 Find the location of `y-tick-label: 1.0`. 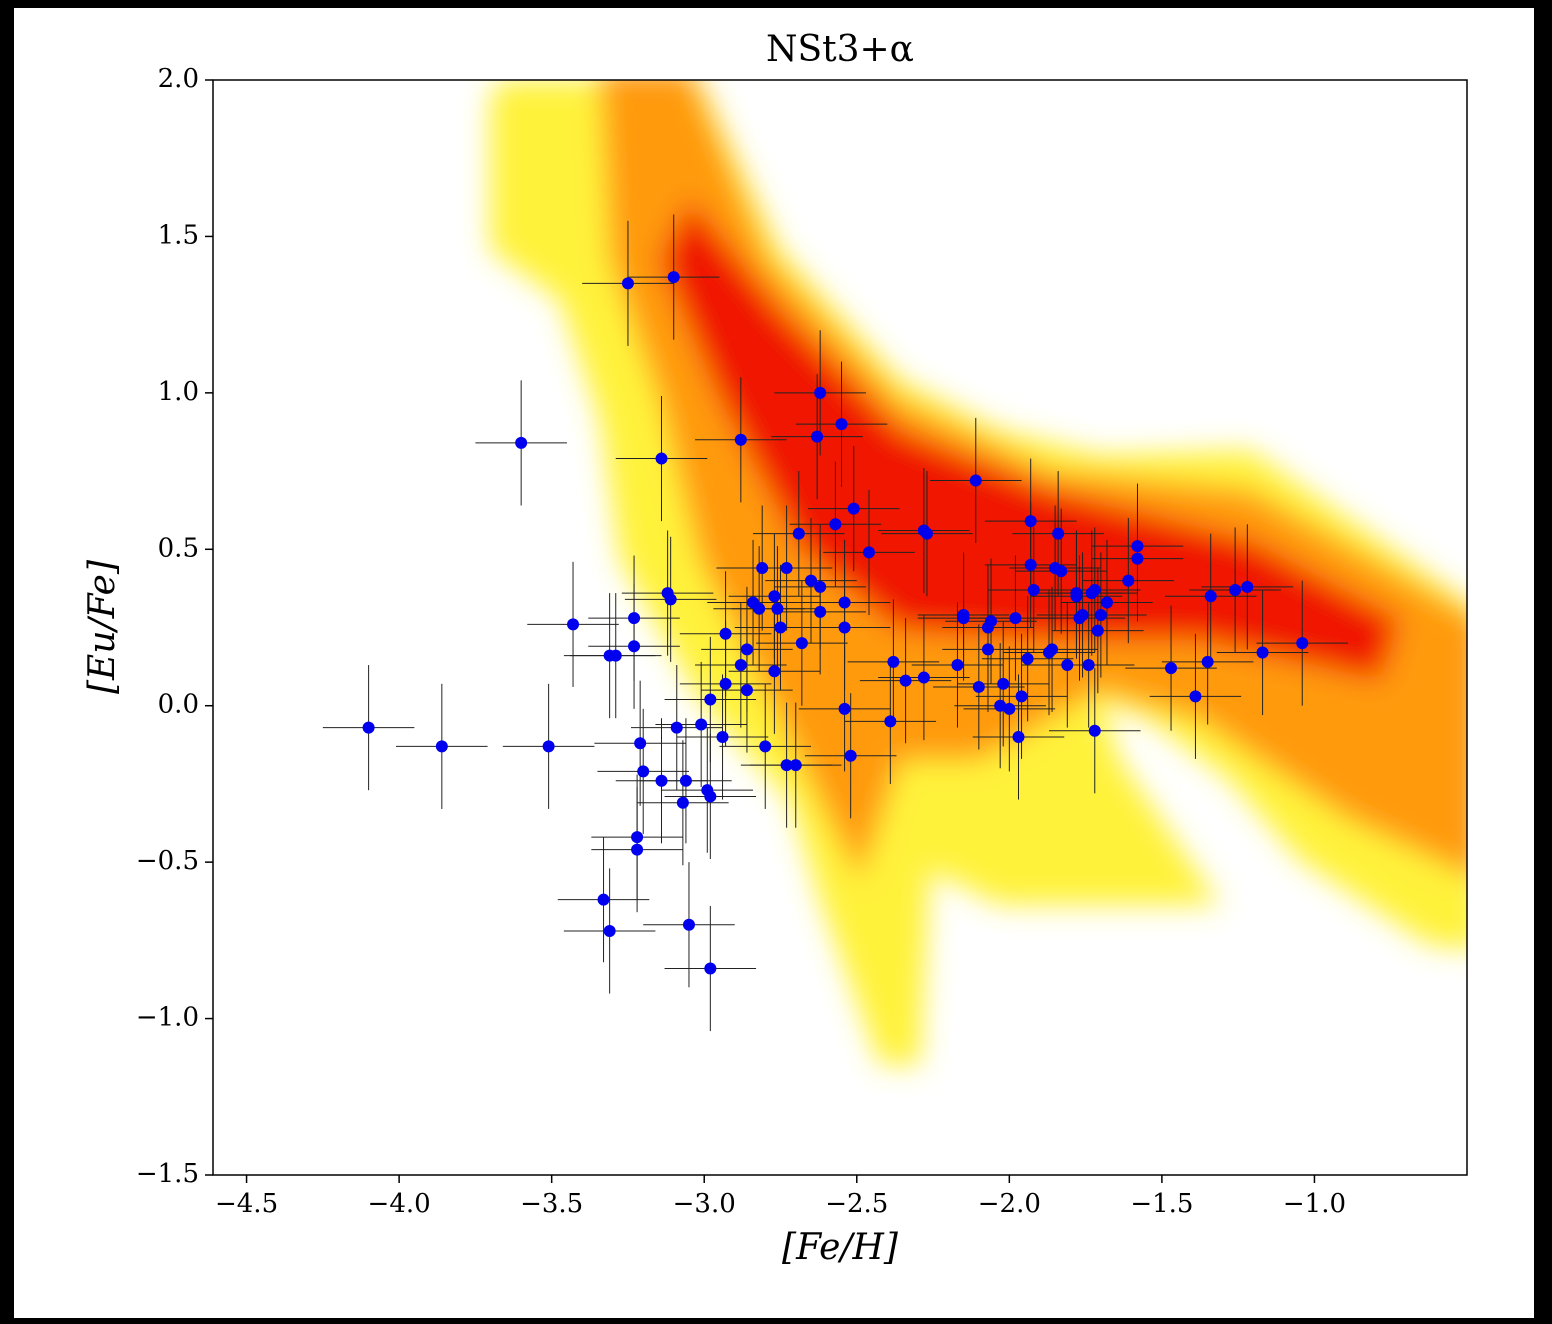

y-tick-label: 1.0 is located at coordinates (178, 392).